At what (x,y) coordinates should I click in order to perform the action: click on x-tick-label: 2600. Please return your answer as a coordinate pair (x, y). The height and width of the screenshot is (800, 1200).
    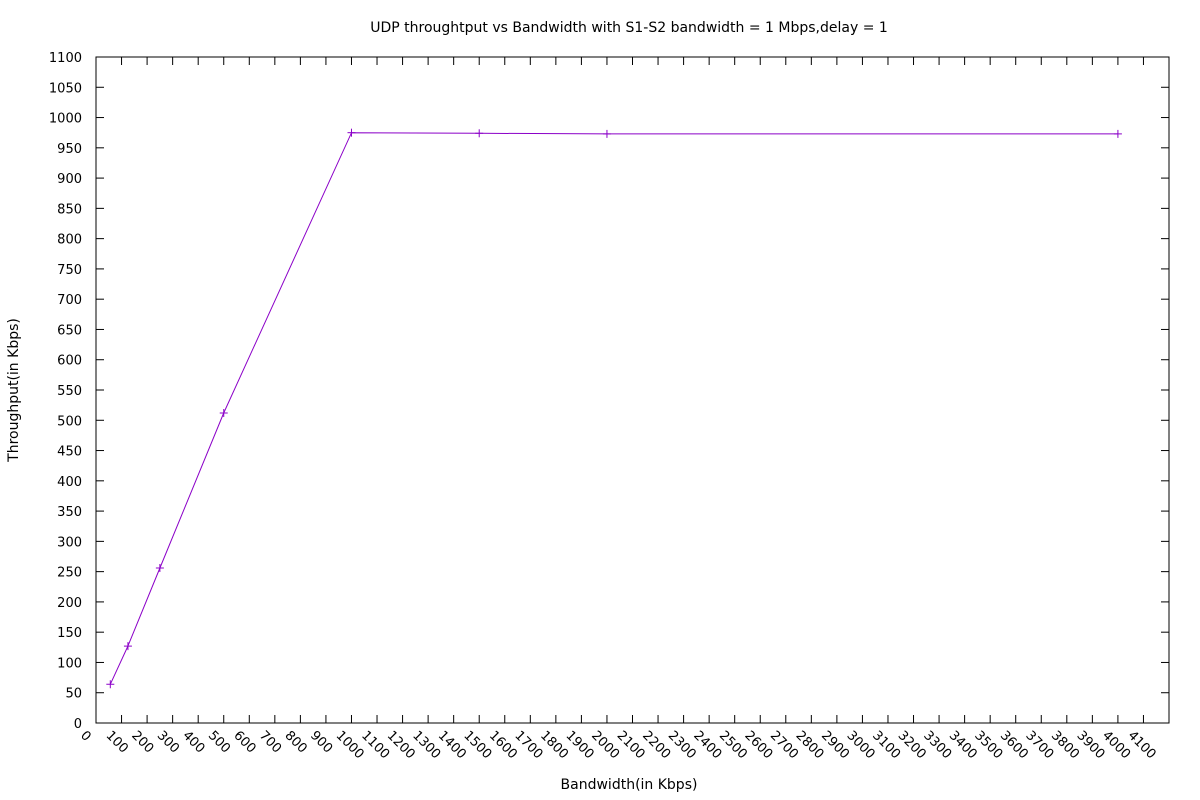
    Looking at the image, I should click on (758, 745).